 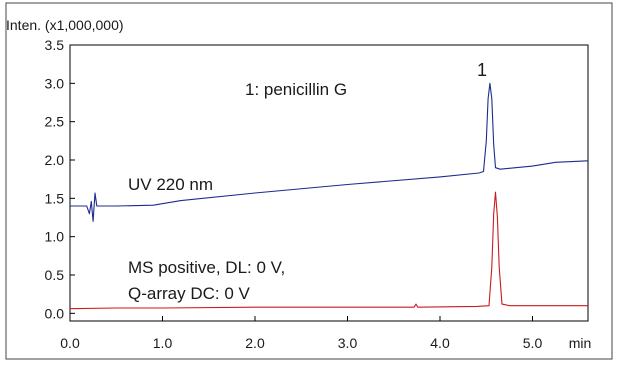 I want to click on x-tick-label: 4.0, so click(x=440, y=343).